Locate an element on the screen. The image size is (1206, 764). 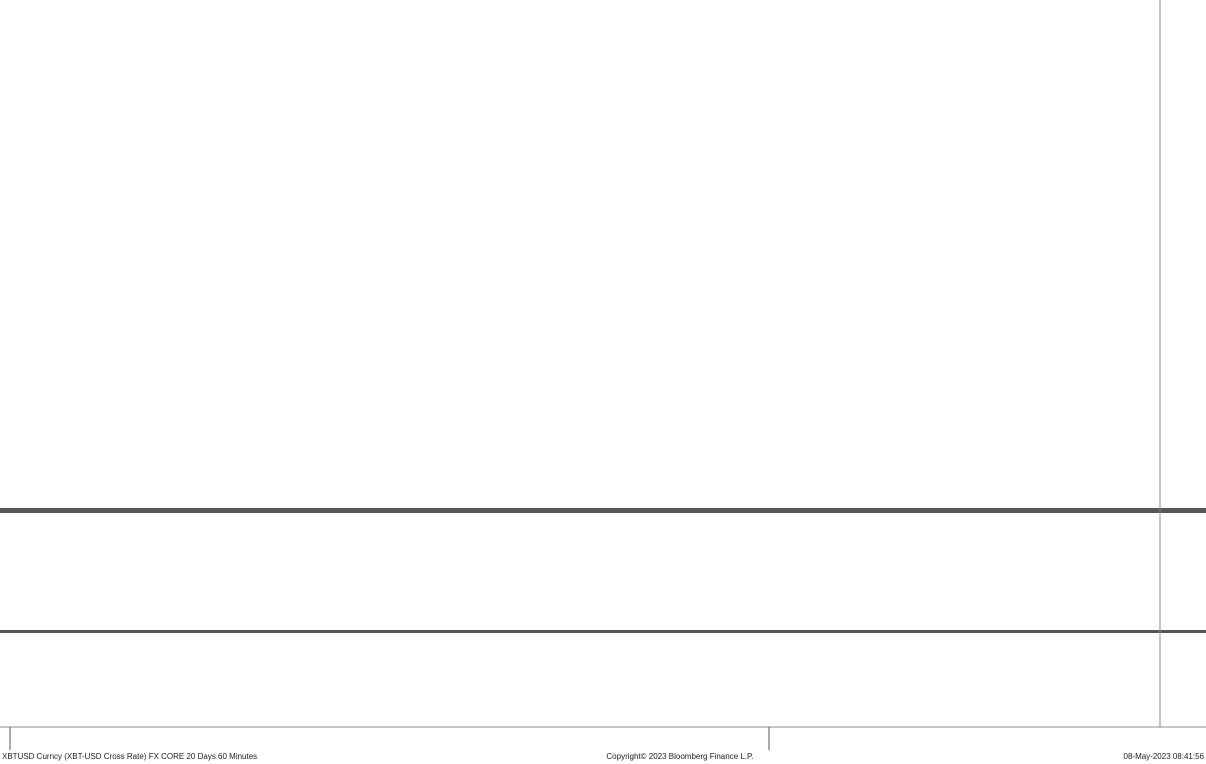
footer-center: Copyright© 2023 Bloomberg Finance L.P. is located at coordinates (679, 756).